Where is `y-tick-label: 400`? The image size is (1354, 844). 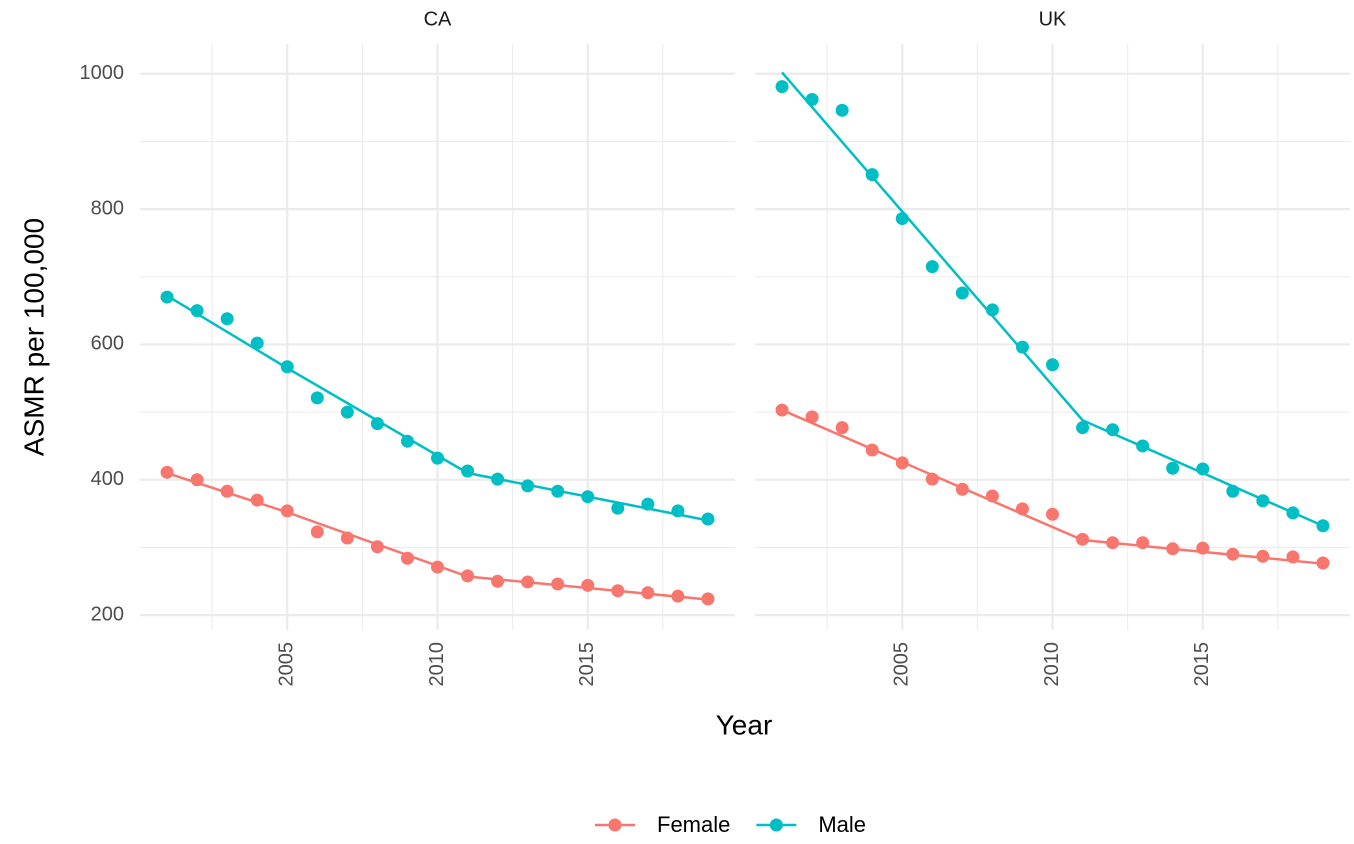 y-tick-label: 400 is located at coordinates (107, 479).